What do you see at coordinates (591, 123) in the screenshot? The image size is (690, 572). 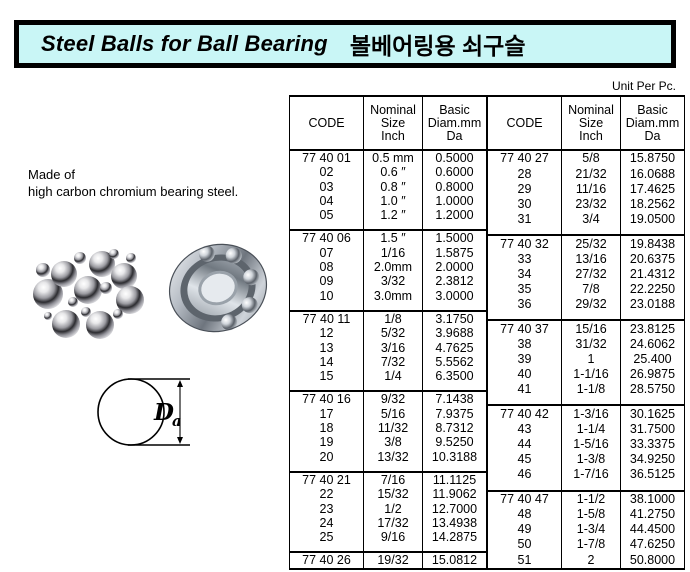 I see `header-nominal-size: Nominal Size Inch` at bounding box center [591, 123].